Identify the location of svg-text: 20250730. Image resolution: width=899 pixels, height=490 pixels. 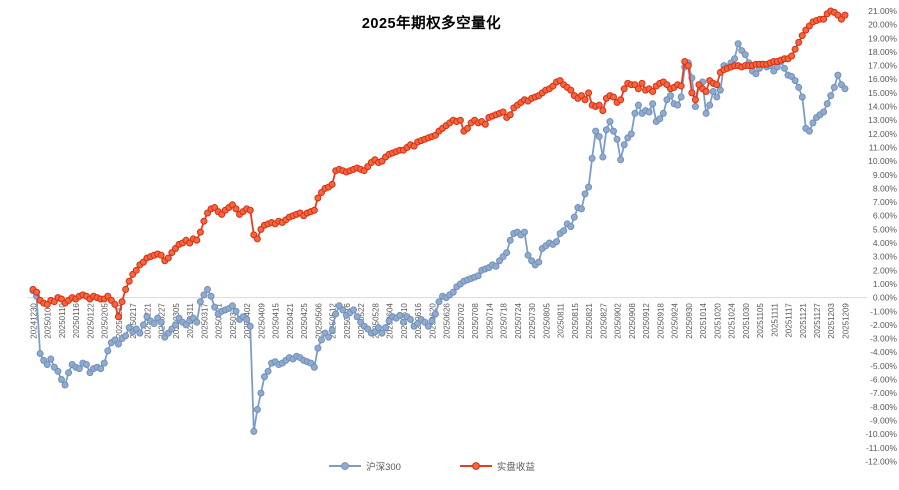
(532, 321).